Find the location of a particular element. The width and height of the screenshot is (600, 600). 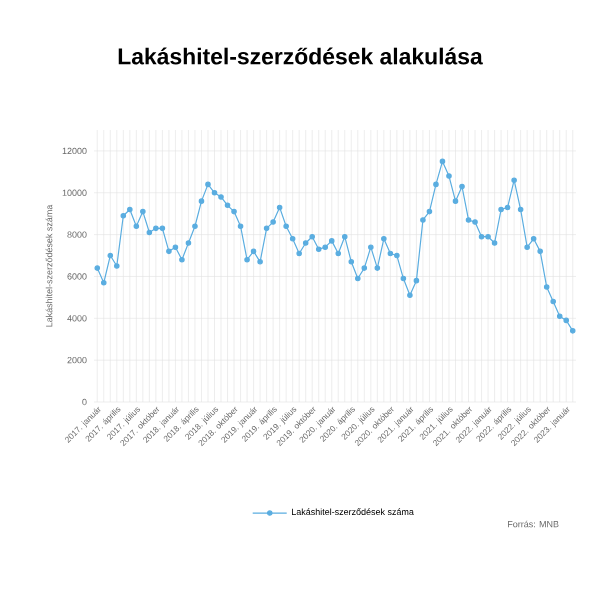

chart-title: Lakáshitel-szerződések alakulása is located at coordinates (300, 56).